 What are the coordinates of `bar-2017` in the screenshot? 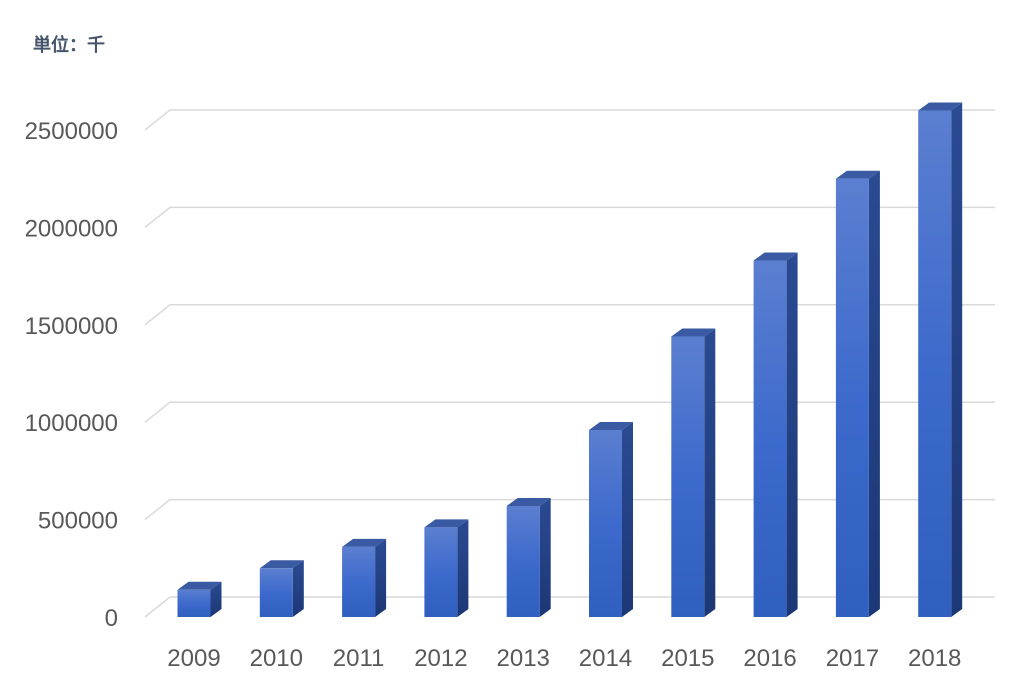 It's located at (857, 393).